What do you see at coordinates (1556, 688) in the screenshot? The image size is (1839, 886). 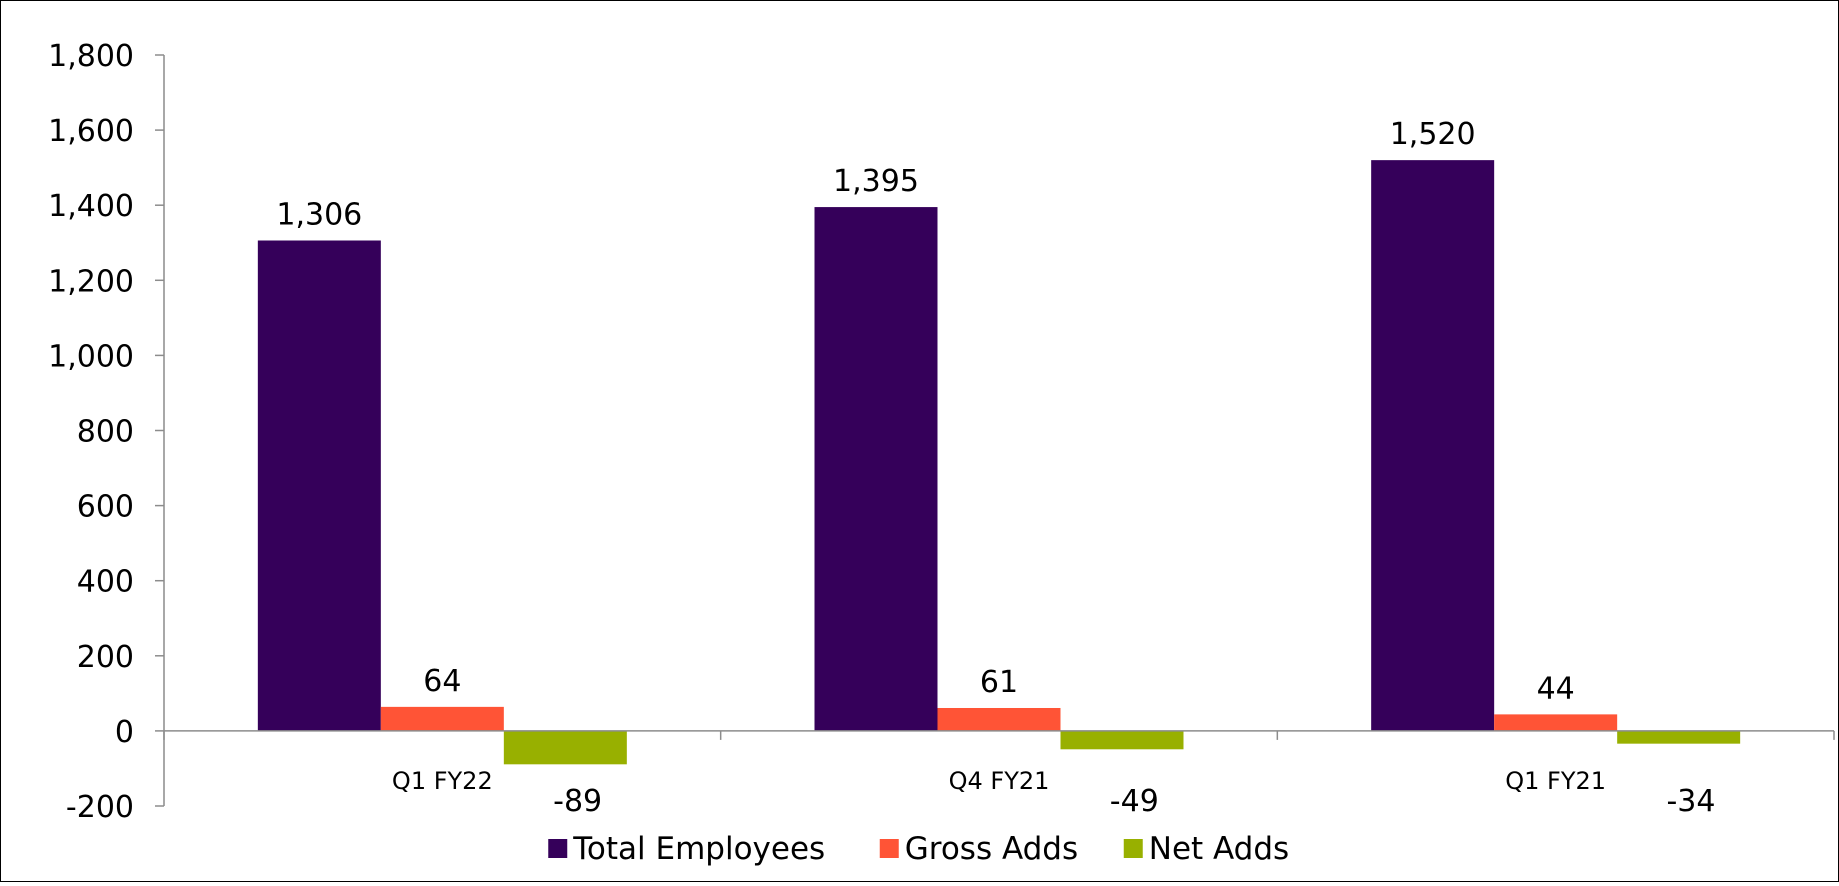 I see `data-label: 44` at bounding box center [1556, 688].